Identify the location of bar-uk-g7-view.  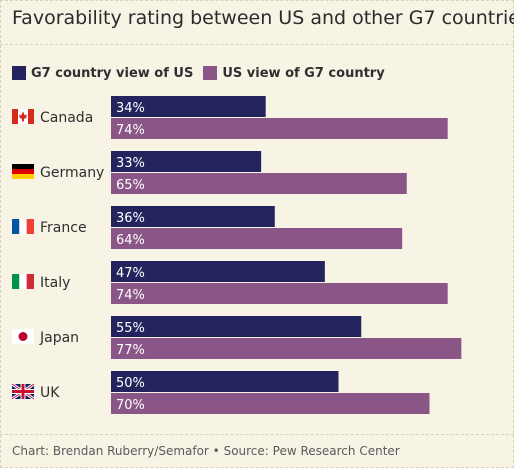
(225, 381).